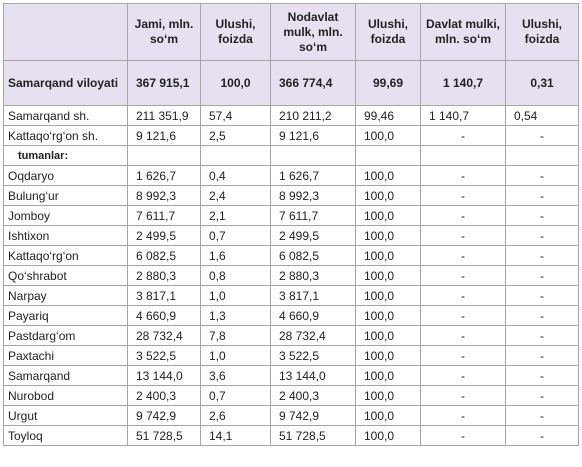  What do you see at coordinates (65, 195) in the screenshot?
I see `cell: Bulung‘ur` at bounding box center [65, 195].